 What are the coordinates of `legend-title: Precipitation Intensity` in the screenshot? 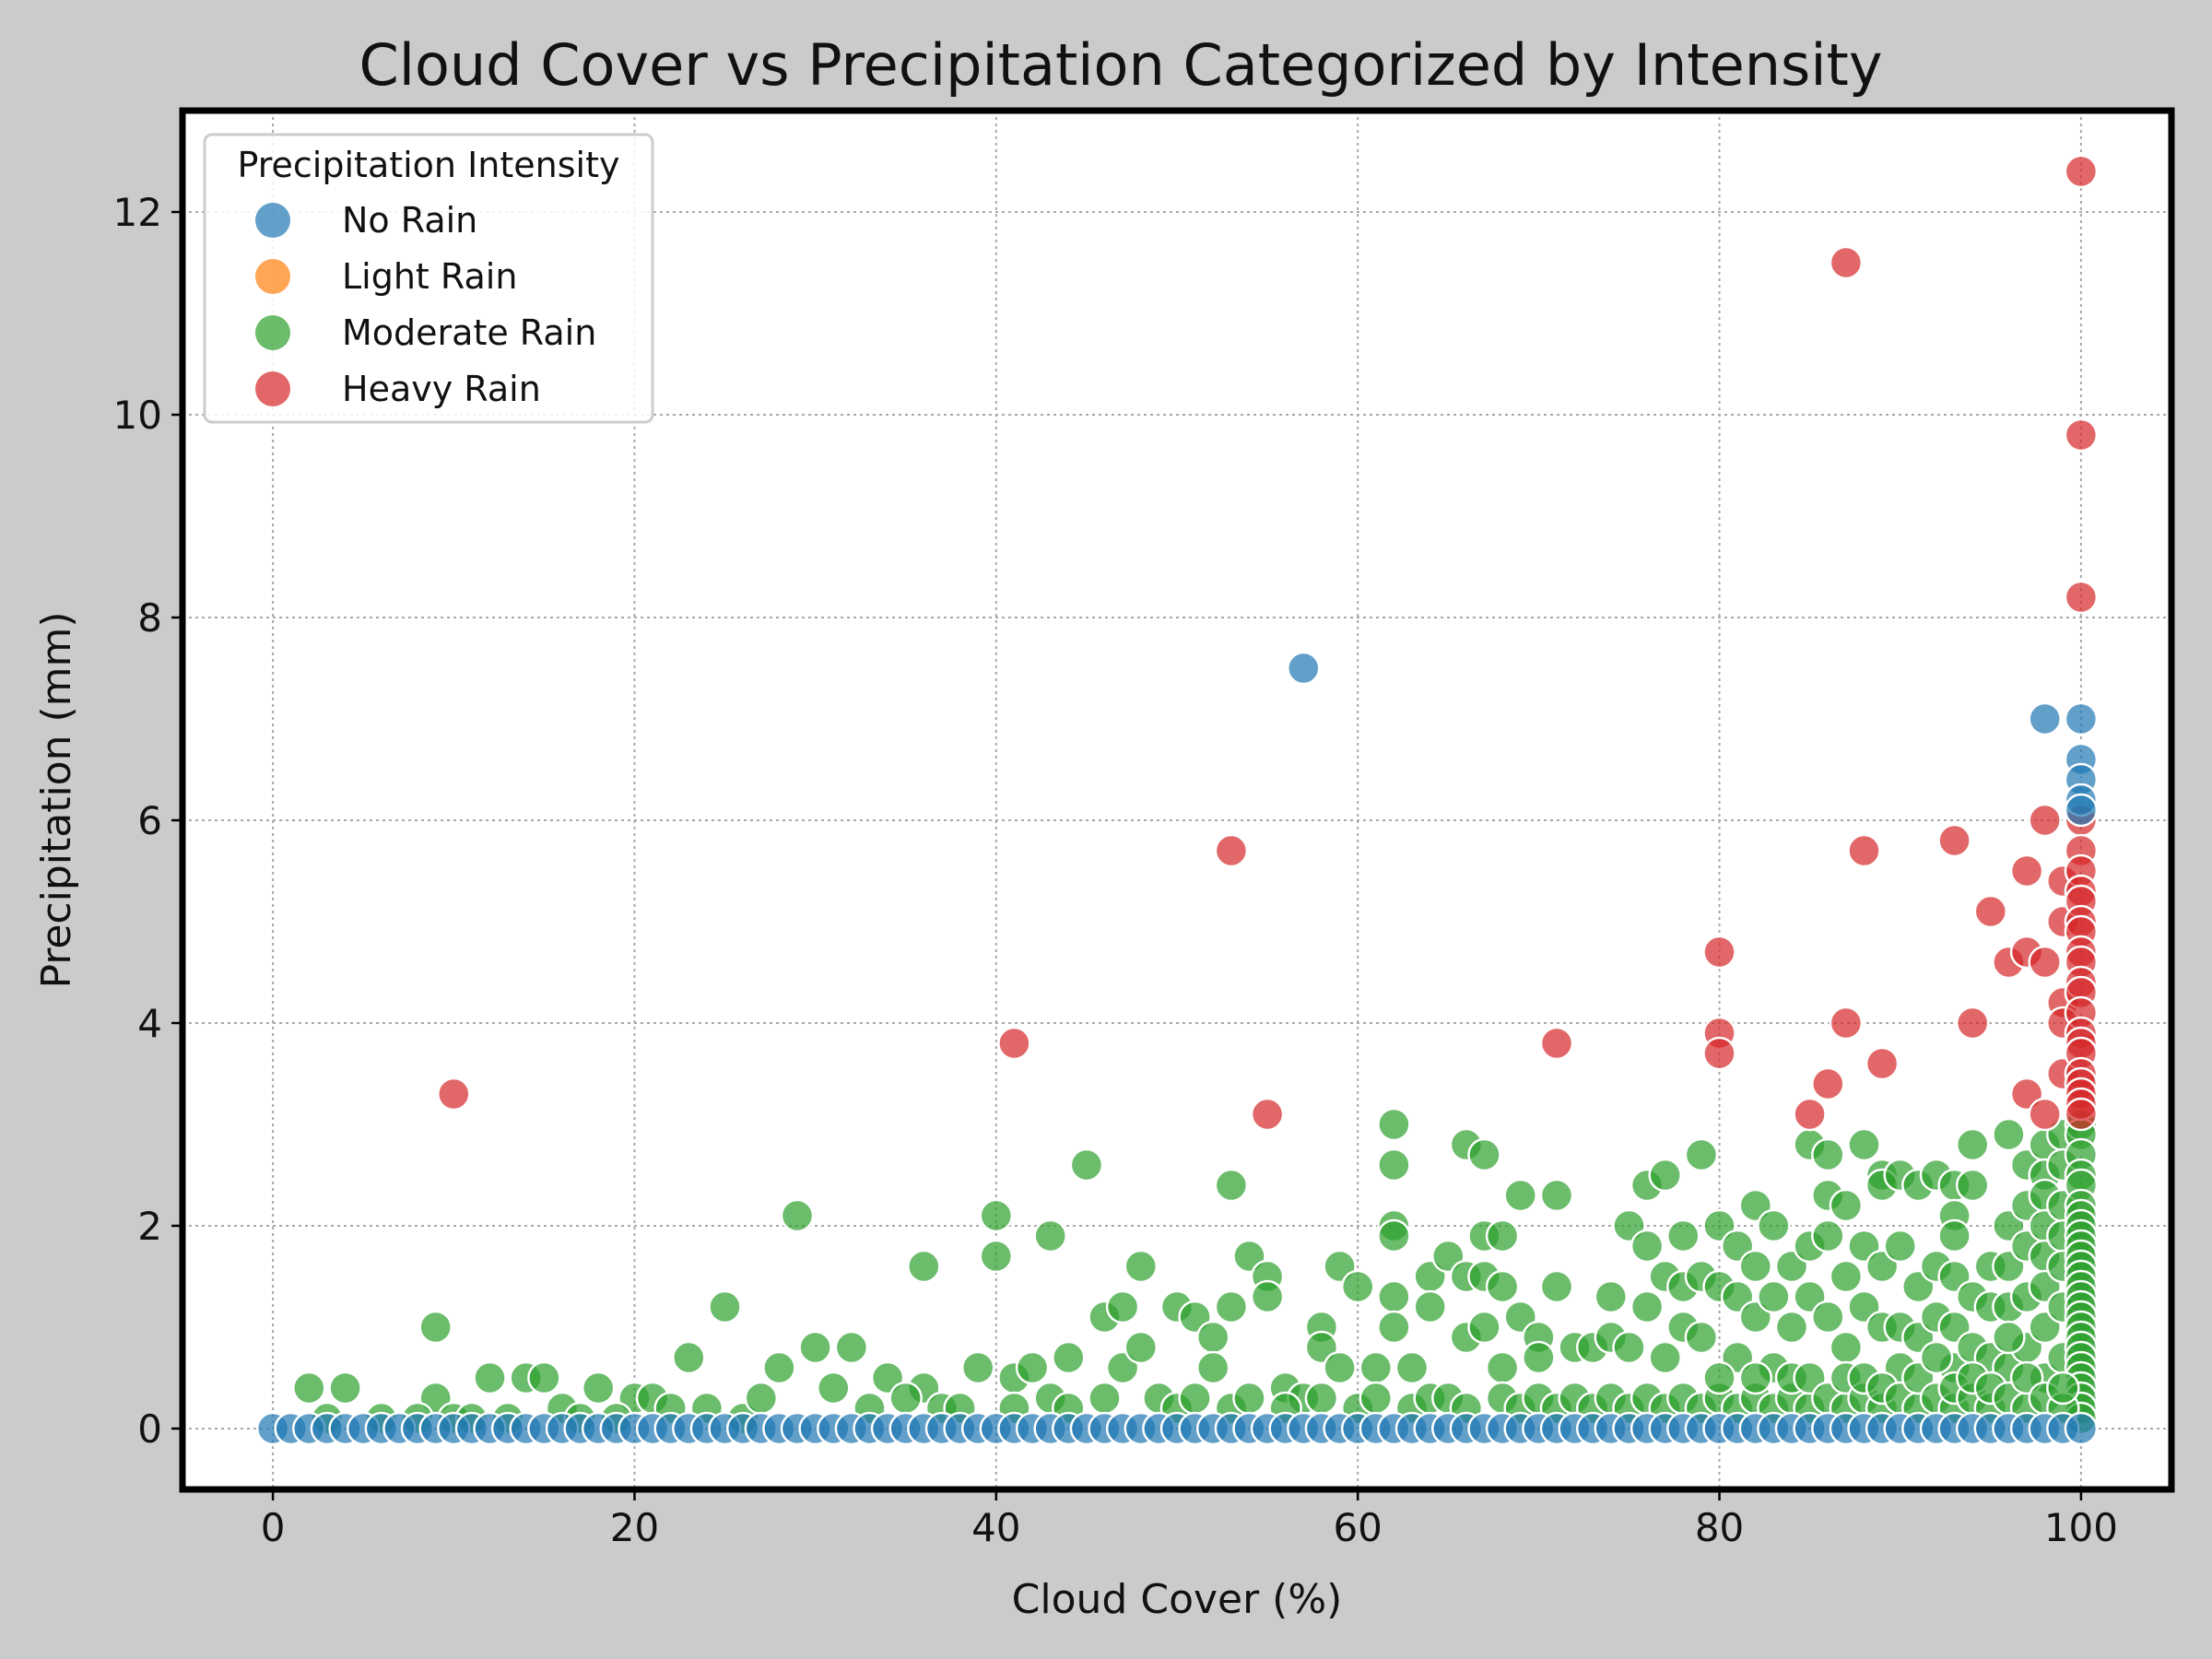 It's located at (429, 165).